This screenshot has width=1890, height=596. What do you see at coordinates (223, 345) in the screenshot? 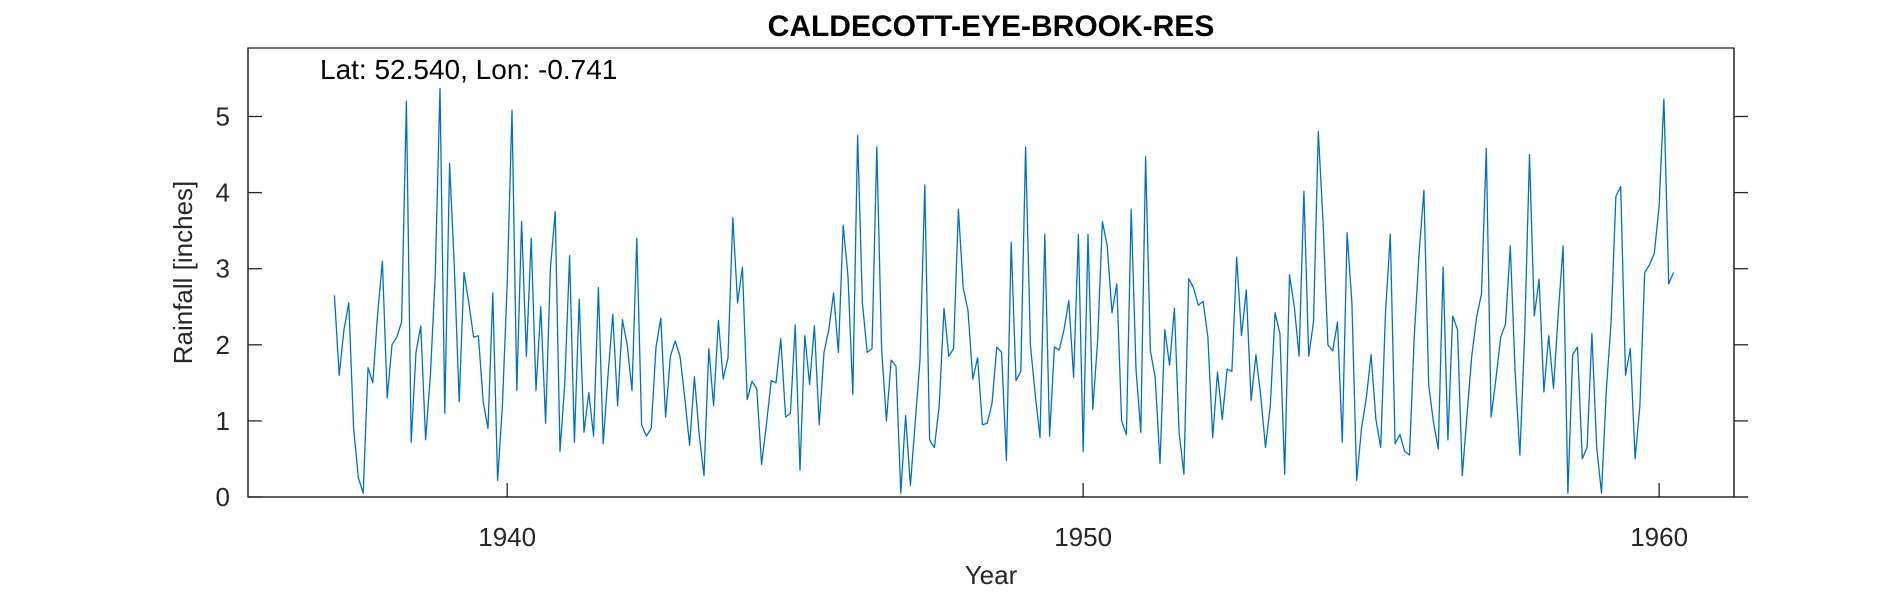
I see `y-tick-label: 2` at bounding box center [223, 345].